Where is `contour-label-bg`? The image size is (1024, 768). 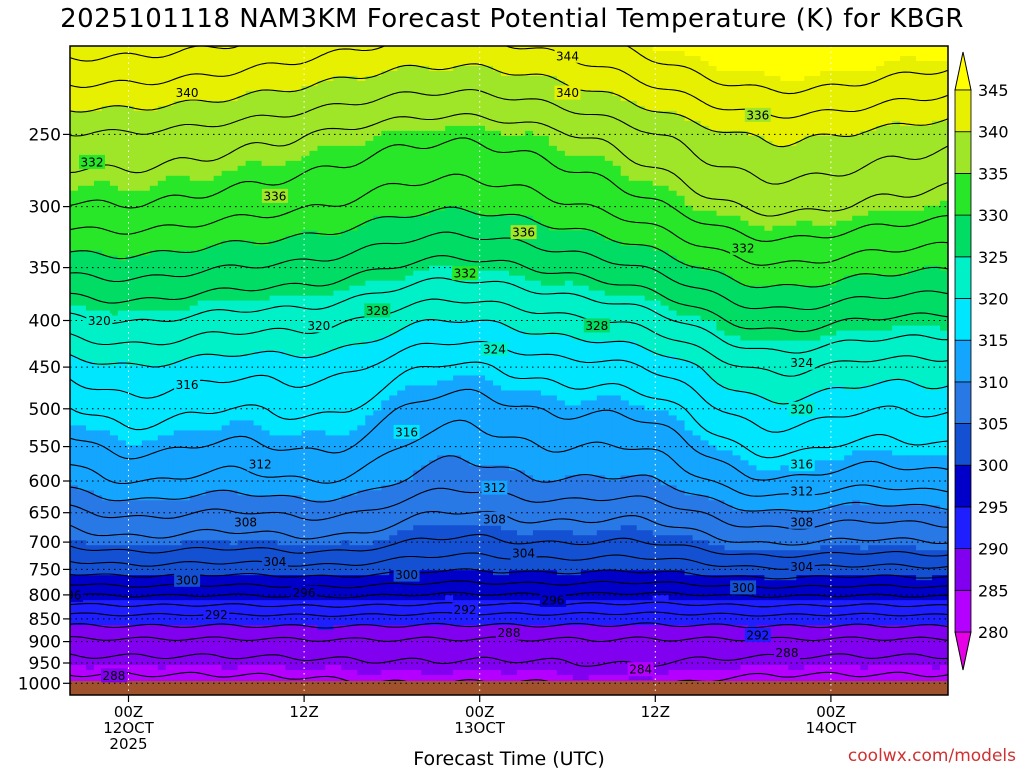 contour-label-bg is located at coordinates (494, 487).